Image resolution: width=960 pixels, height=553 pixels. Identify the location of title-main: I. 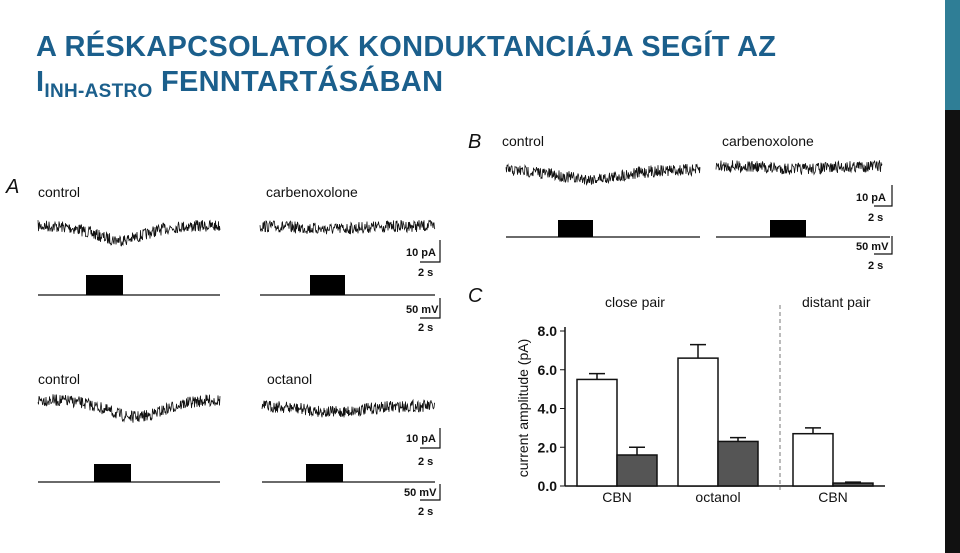
(40, 82).